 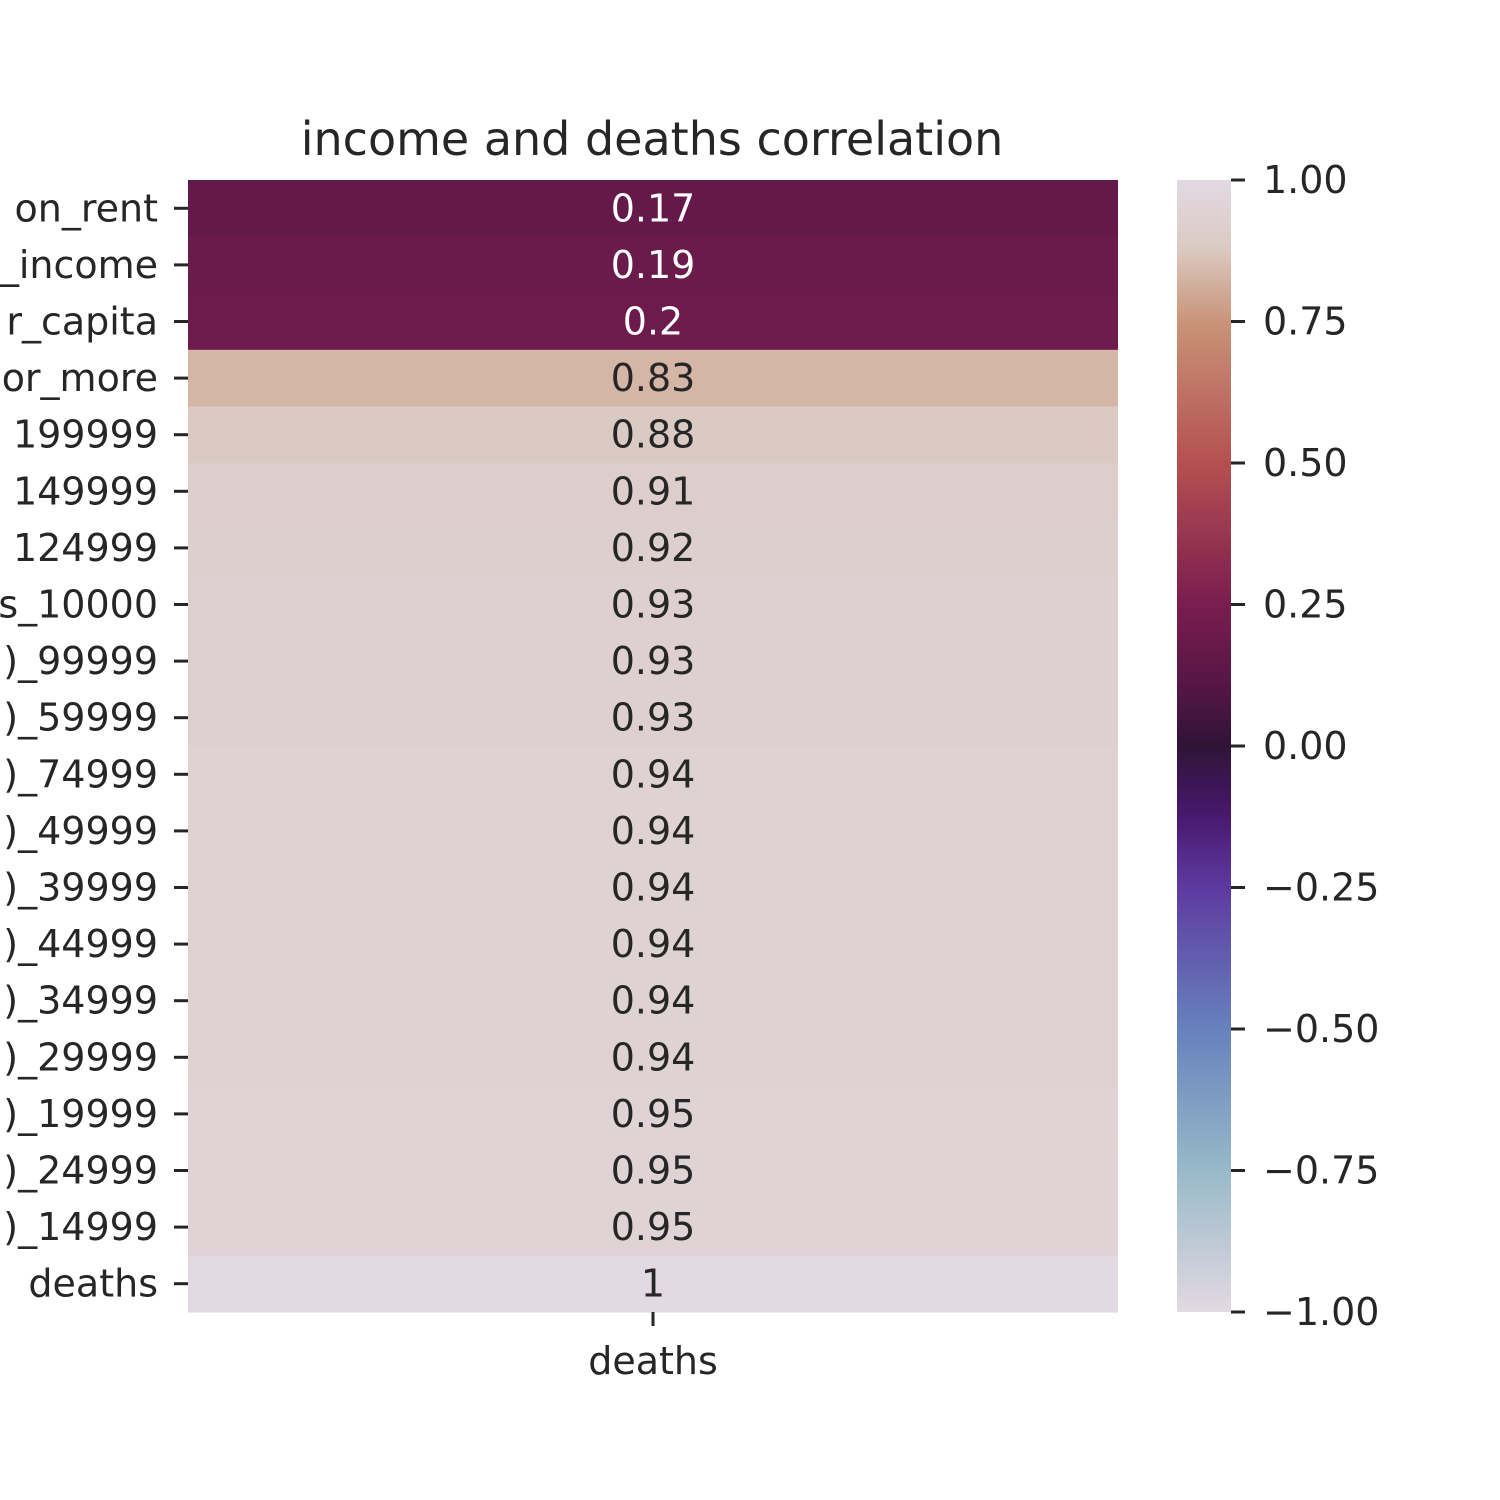 What do you see at coordinates (80, 1057) in the screenshot?
I see `row-tick-label: )_29999` at bounding box center [80, 1057].